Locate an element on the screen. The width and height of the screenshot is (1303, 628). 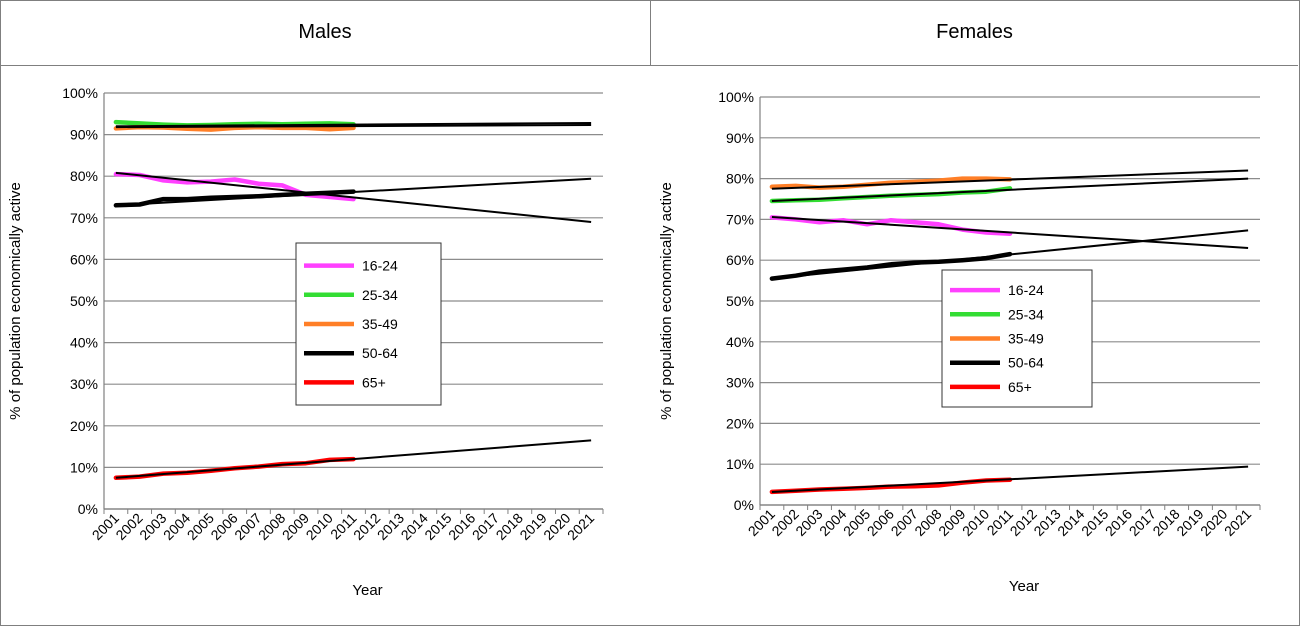
header-divider is located at coordinates (649, 65).